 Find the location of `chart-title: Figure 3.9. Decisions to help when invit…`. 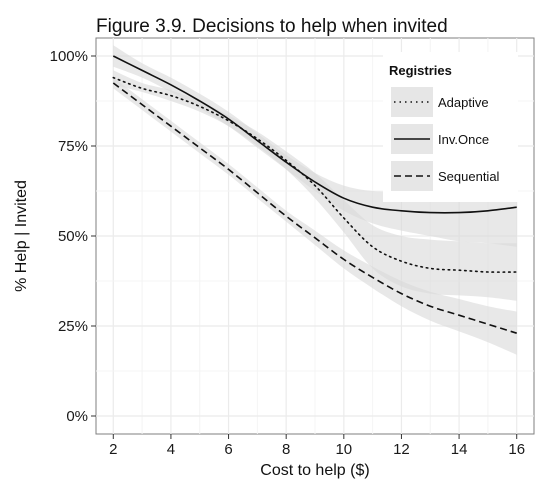

chart-title: Figure 3.9. Decisions to help when invit… is located at coordinates (272, 26).